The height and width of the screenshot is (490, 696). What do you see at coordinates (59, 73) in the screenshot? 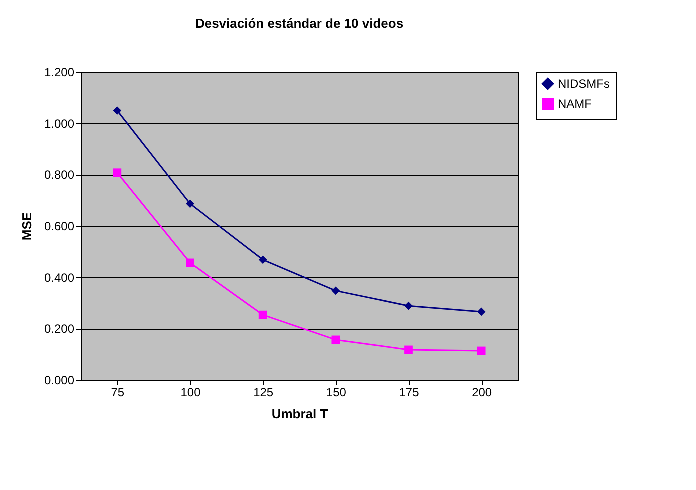
I see `y-tick-label: 1.200` at bounding box center [59, 73].